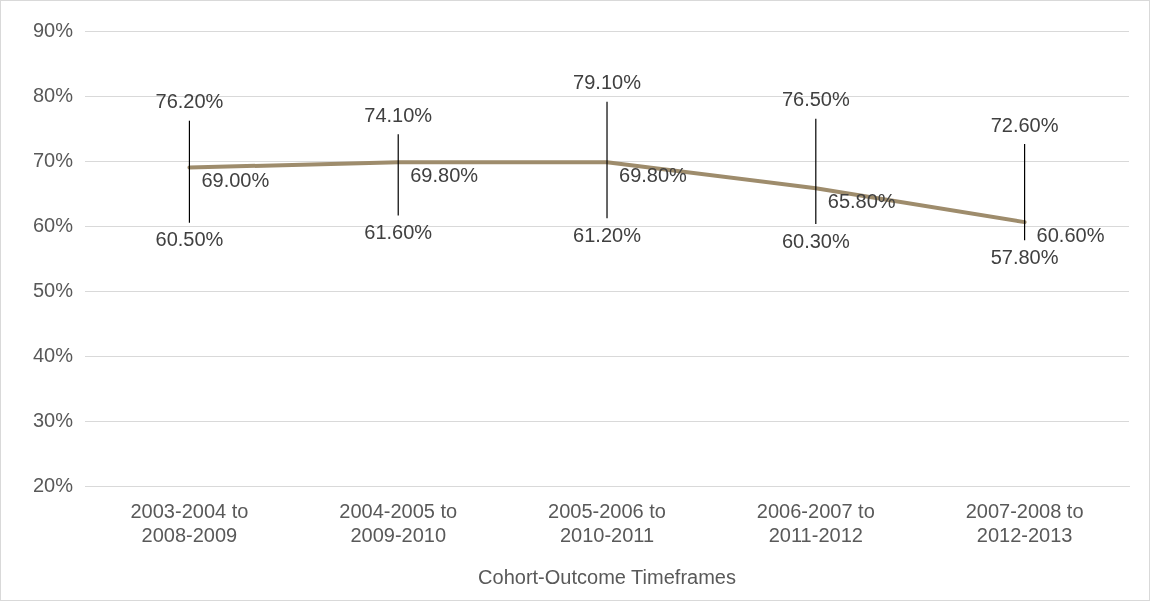 Image resolution: width=1150 pixels, height=601 pixels. What do you see at coordinates (53, 94) in the screenshot?
I see `y-tick-label: 80%` at bounding box center [53, 94].